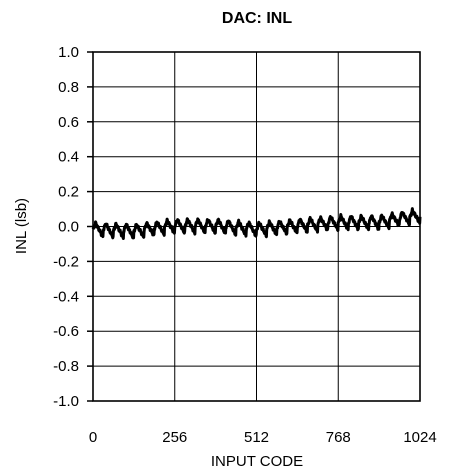  What do you see at coordinates (68, 227) in the screenshot?
I see `y-tick-label: 0.0` at bounding box center [68, 227].